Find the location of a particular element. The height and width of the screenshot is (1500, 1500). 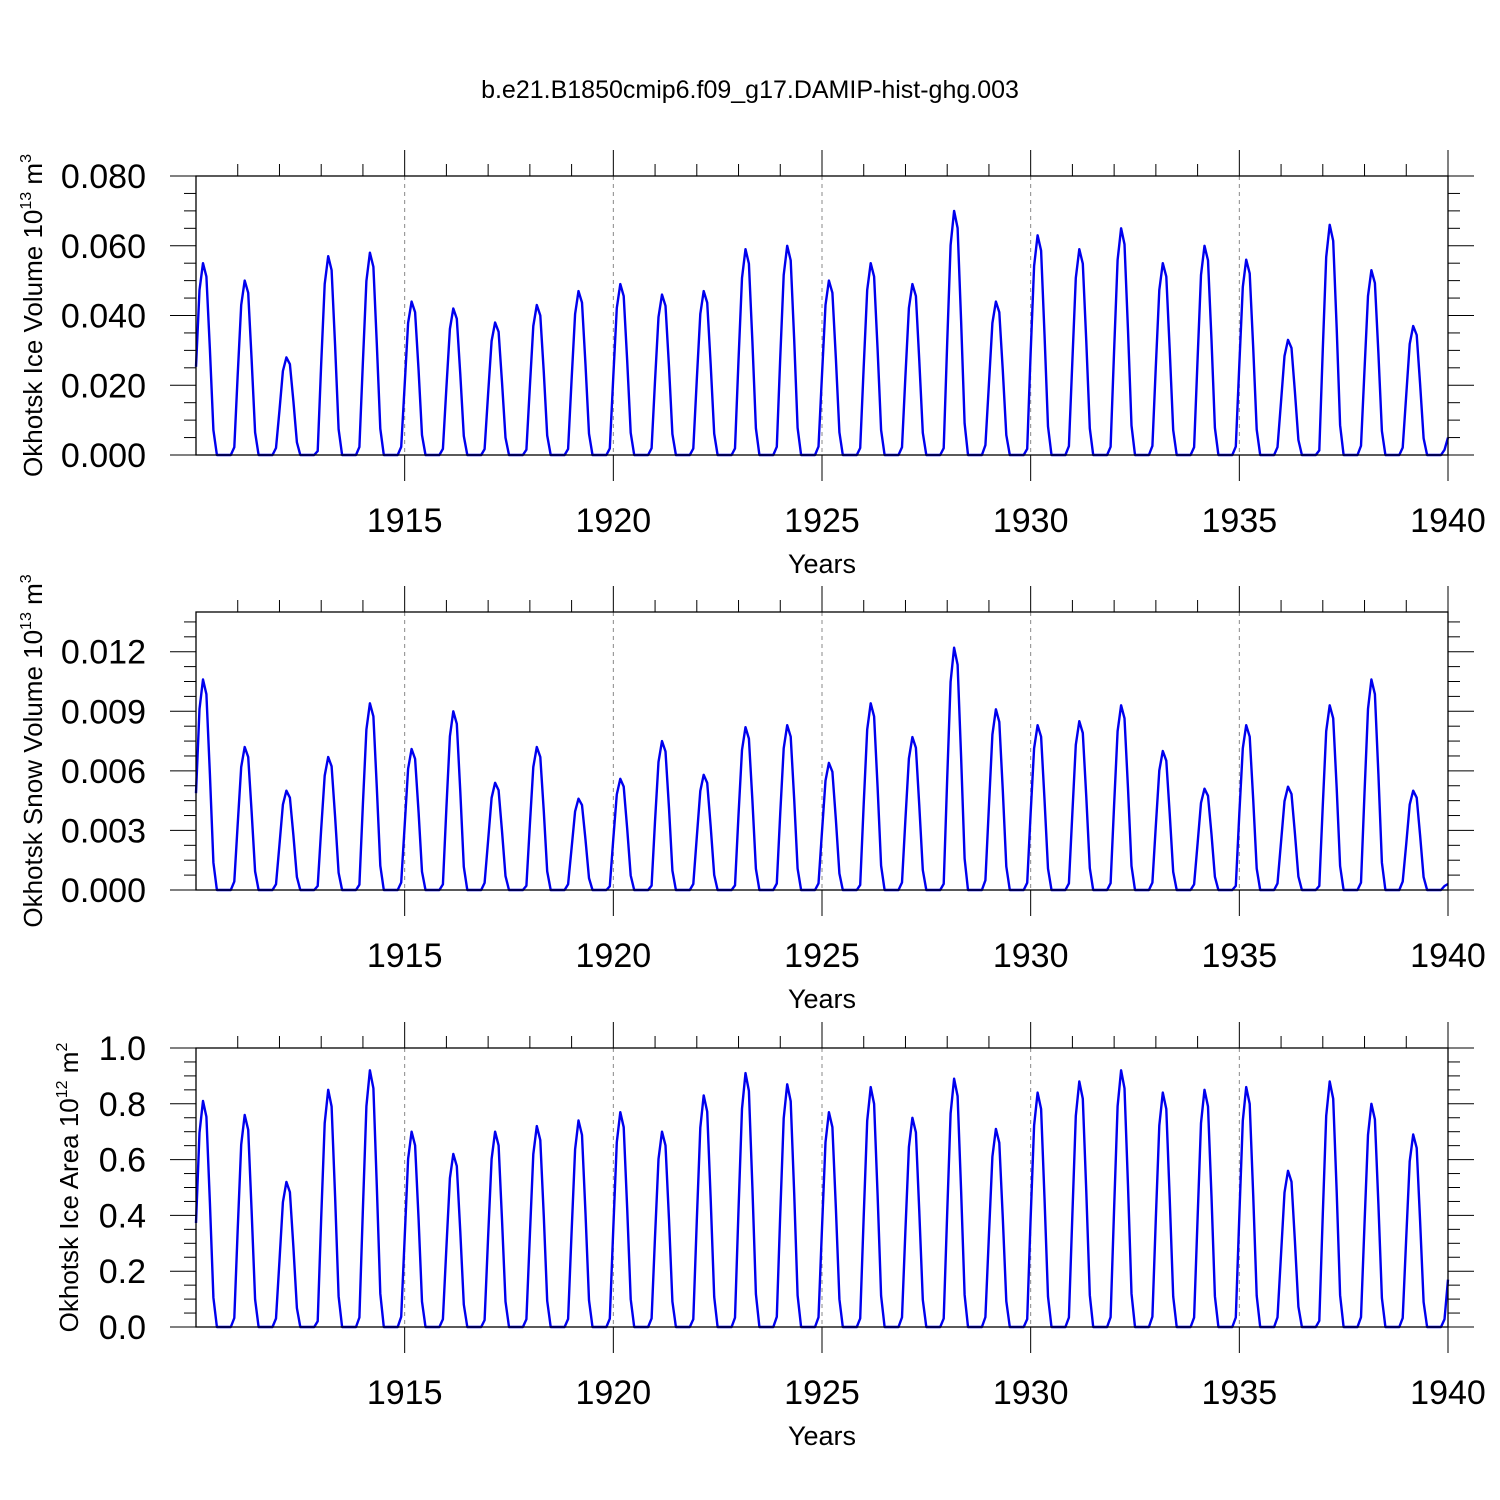

y-tick-label: 0.4 is located at coordinates (122, 1216).